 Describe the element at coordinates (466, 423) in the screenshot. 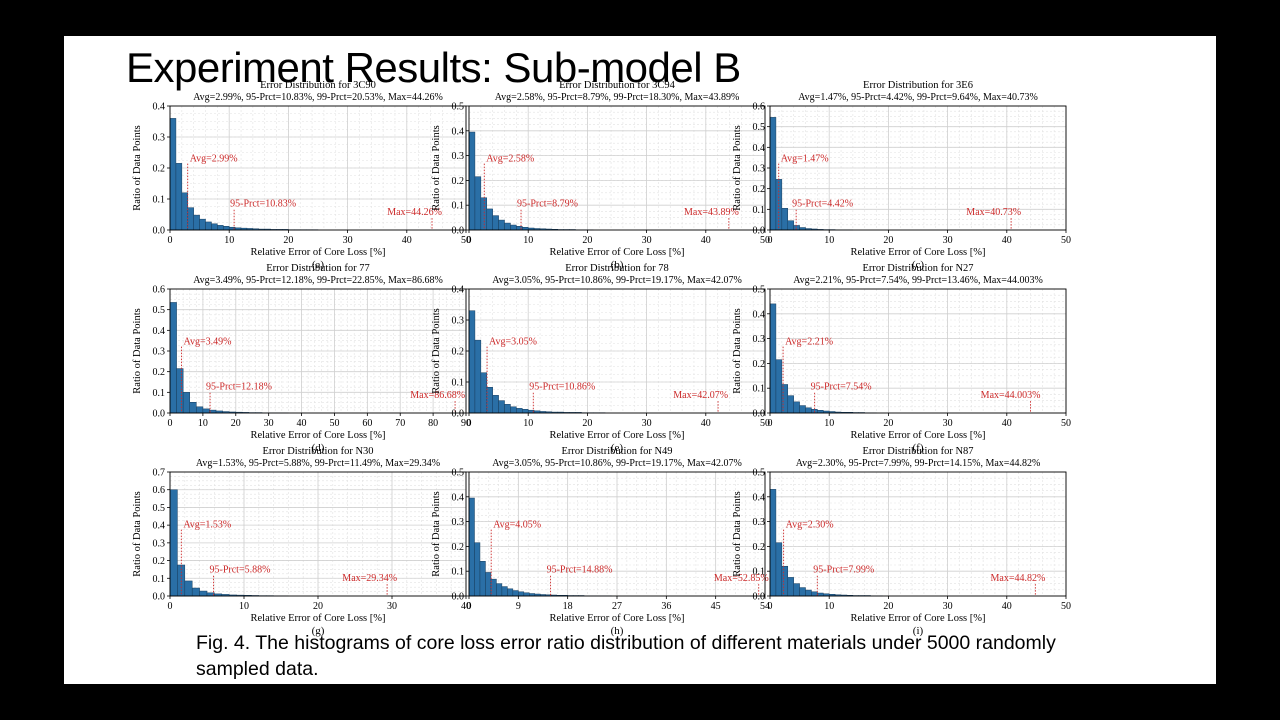

I see `x-tick-label: 90` at that location.